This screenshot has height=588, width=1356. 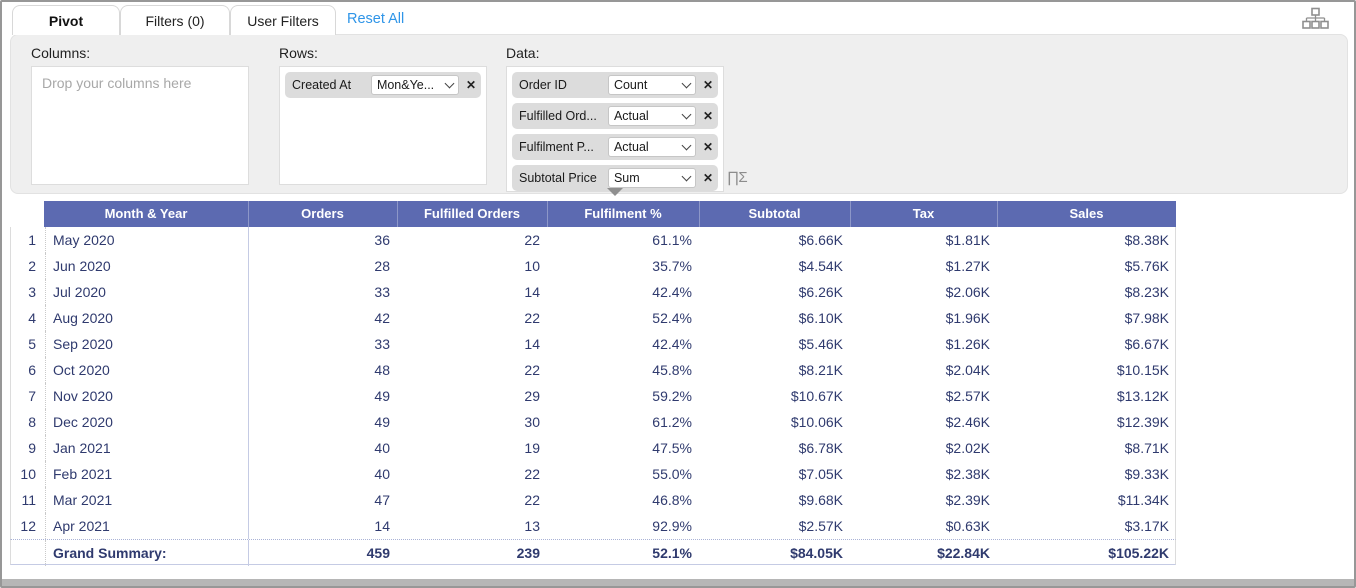 What do you see at coordinates (32, 240) in the screenshot?
I see `row-number-cell: 1` at bounding box center [32, 240].